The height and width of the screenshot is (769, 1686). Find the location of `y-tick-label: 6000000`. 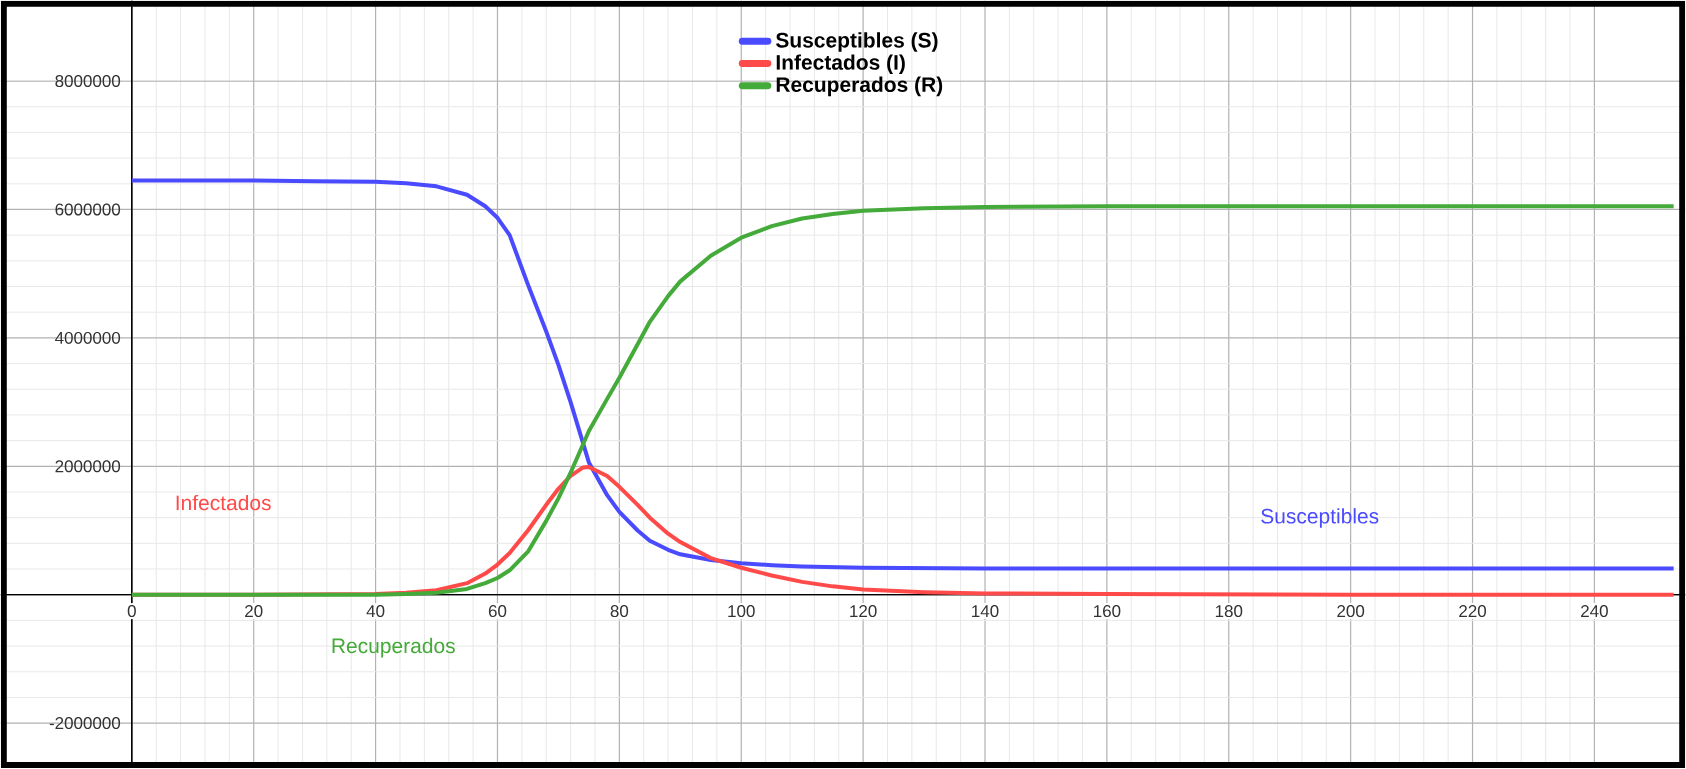

y-tick-label: 6000000 is located at coordinates (88, 209).